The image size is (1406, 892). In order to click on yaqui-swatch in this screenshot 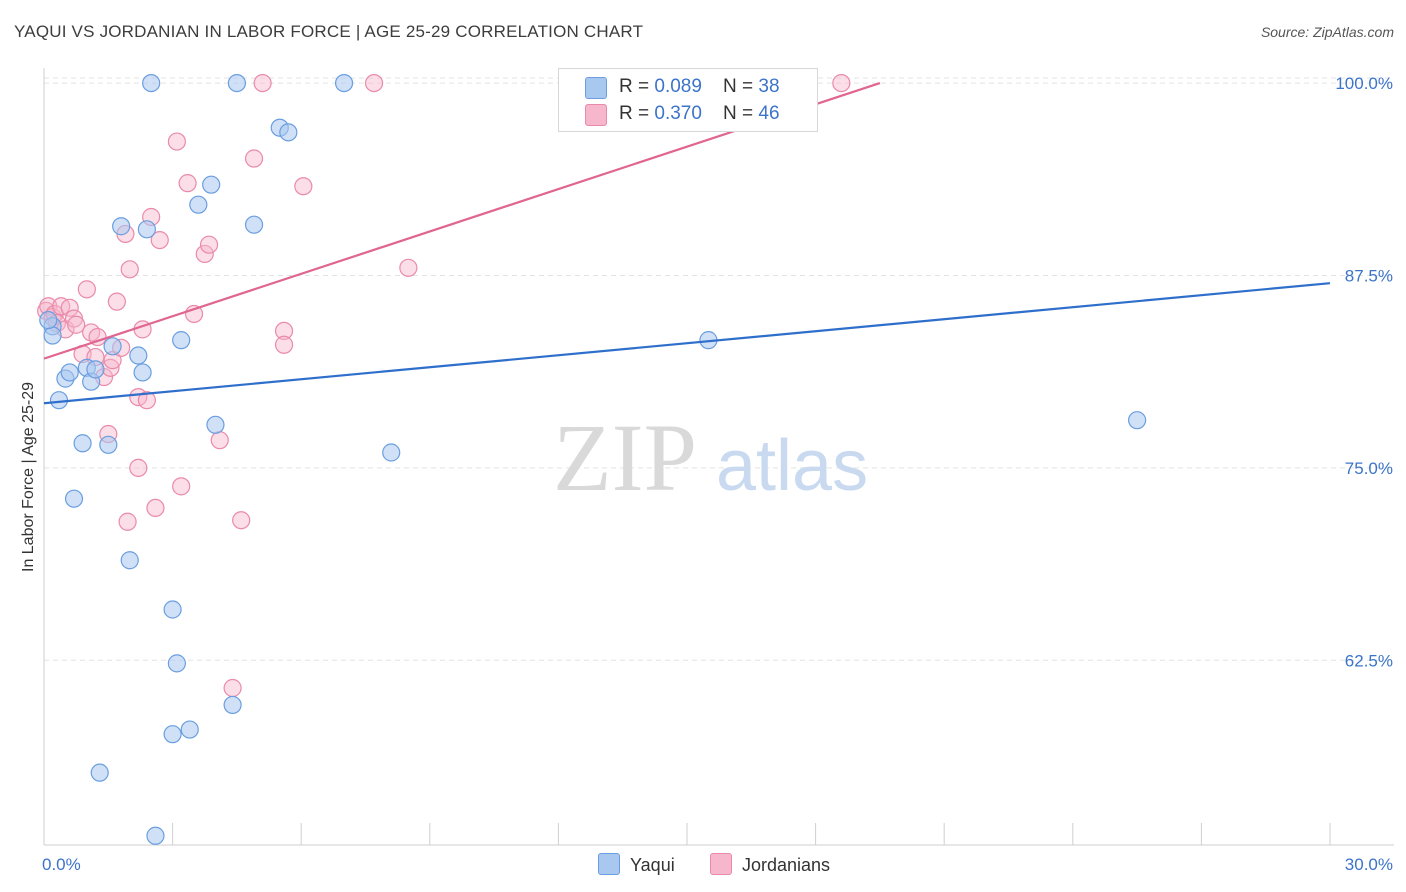, I will do `click(596, 88)`.